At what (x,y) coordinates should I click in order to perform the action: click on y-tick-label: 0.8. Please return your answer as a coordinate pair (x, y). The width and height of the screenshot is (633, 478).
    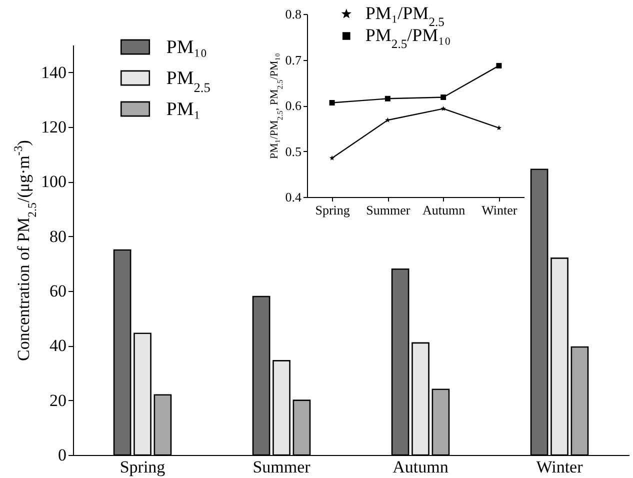
    Looking at the image, I should click on (293, 14).